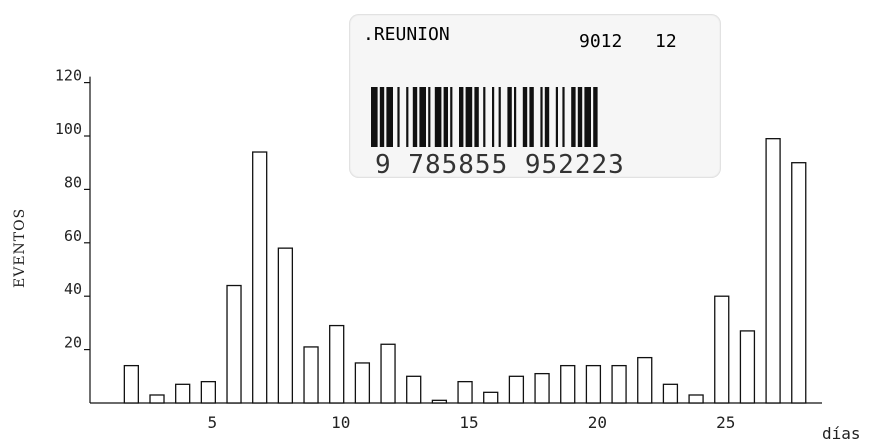 The width and height of the screenshot is (879, 443). Describe the element at coordinates (20, 247) in the screenshot. I see `y-axis-label: EVENTOS` at that location.